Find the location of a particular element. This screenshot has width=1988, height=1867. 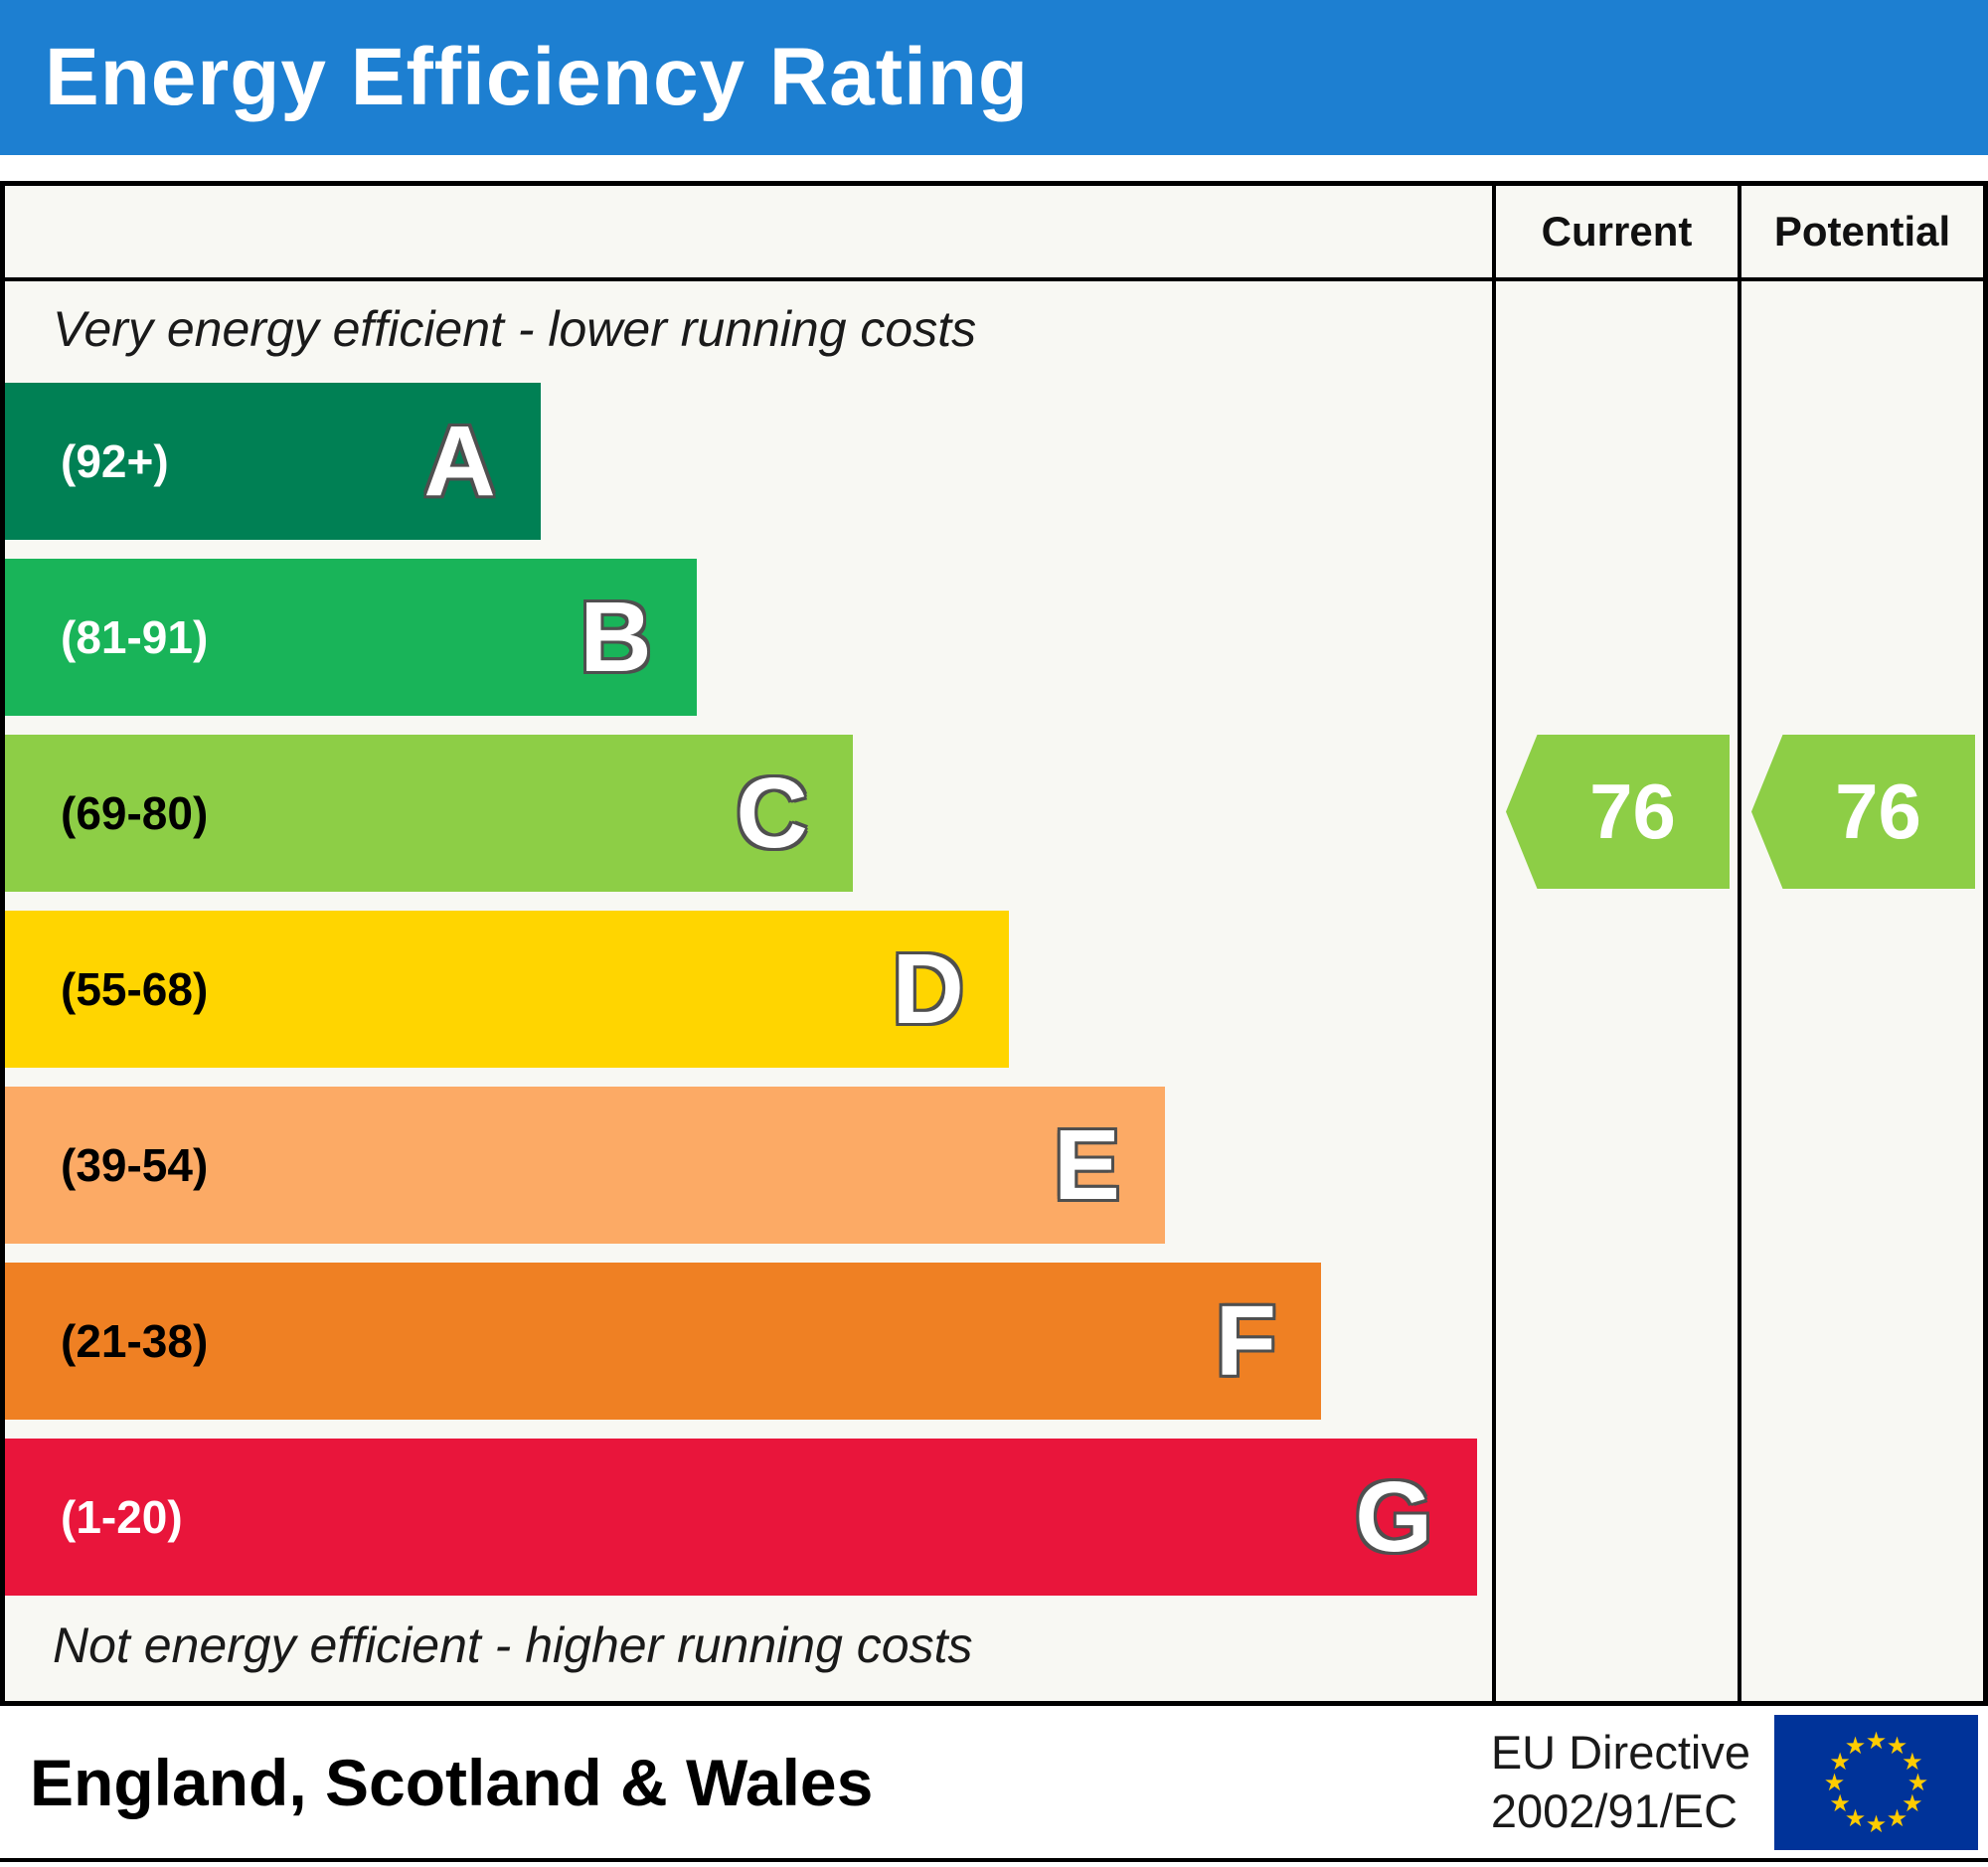

band-b-bar: (81-91) B is located at coordinates (351, 637).